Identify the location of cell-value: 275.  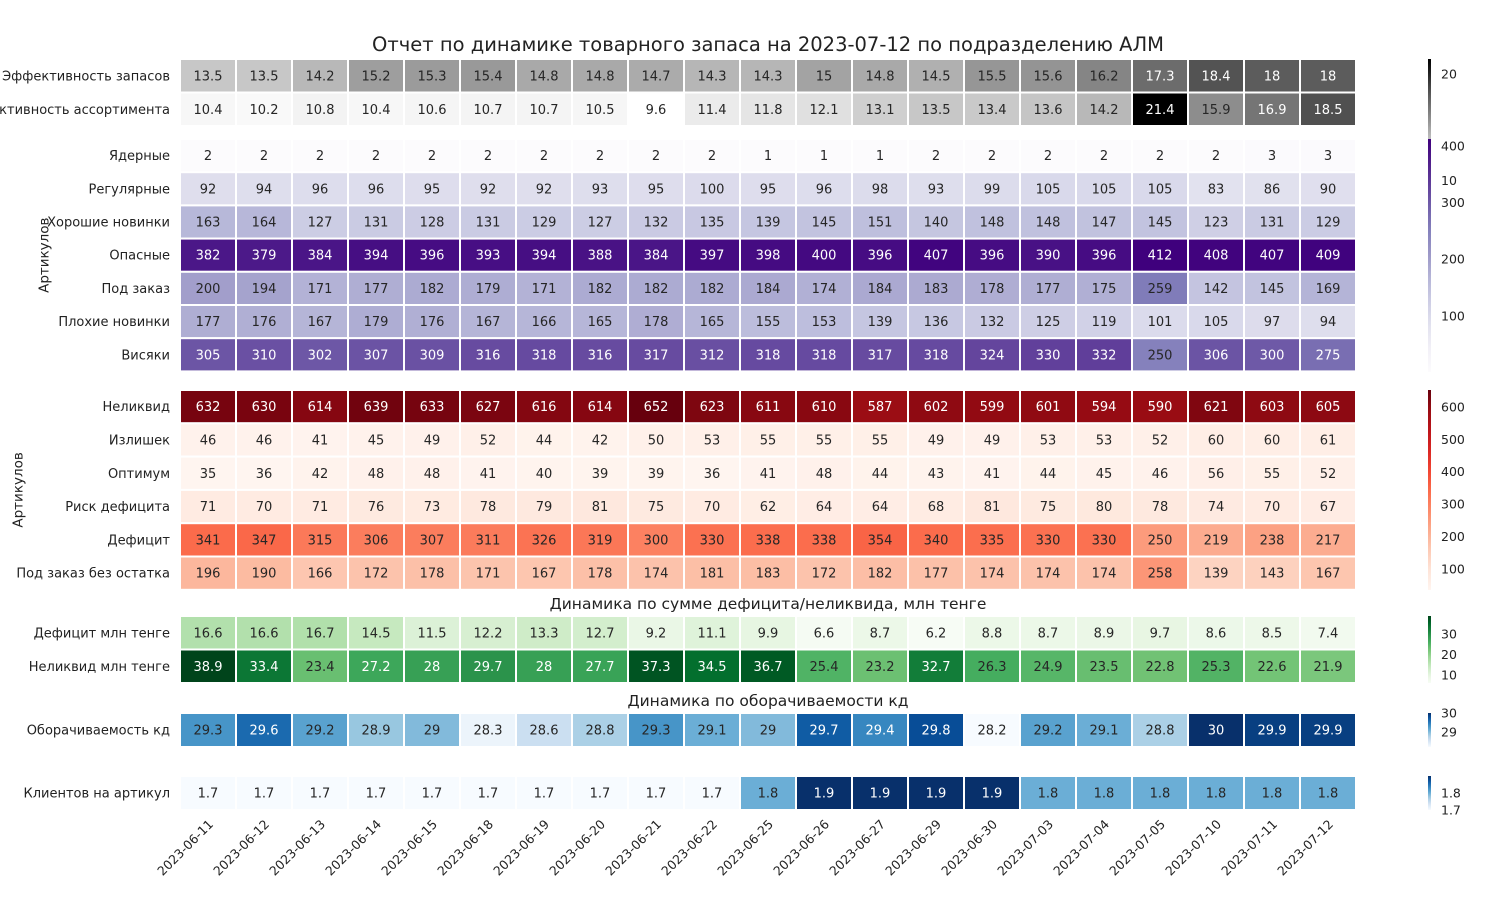
(1328, 355).